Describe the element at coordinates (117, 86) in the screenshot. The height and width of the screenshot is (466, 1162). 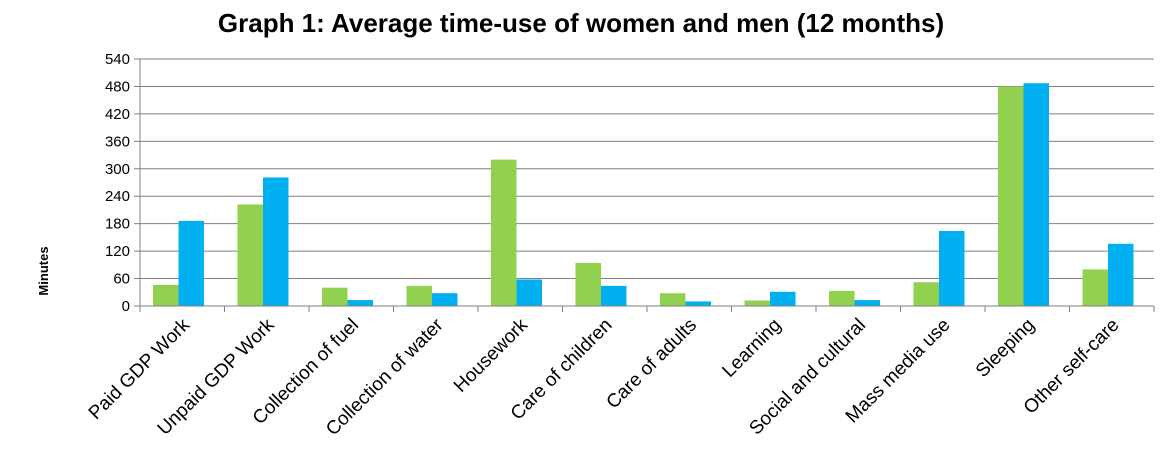
I see `y-tick-label-480: 480` at that location.